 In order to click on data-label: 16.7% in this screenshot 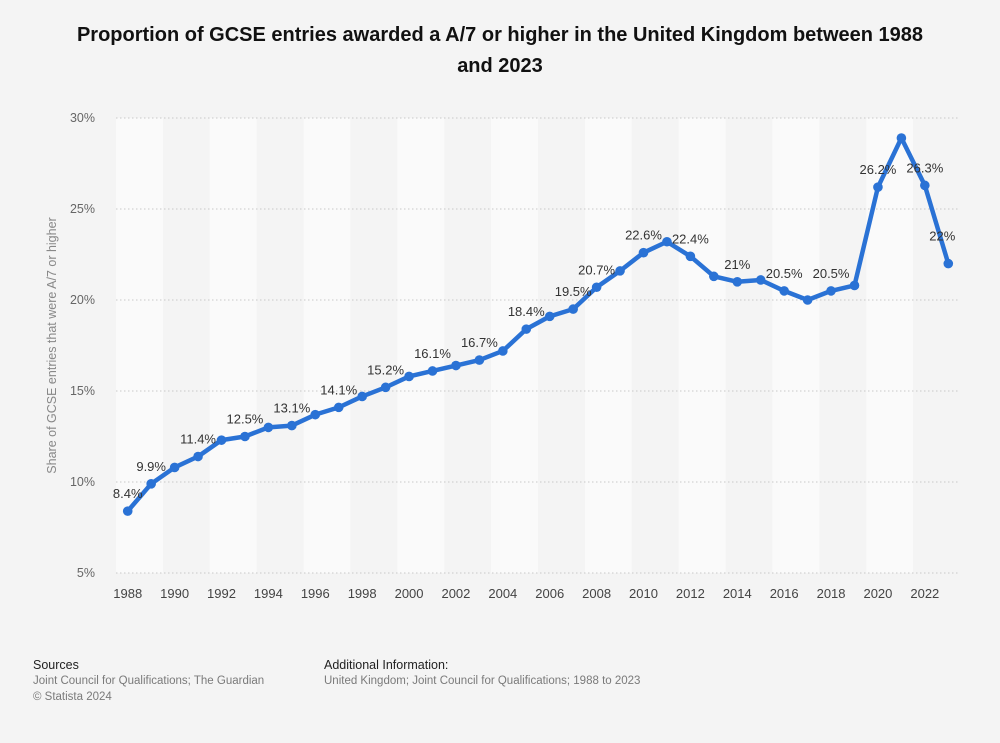, I will do `click(479, 342)`.